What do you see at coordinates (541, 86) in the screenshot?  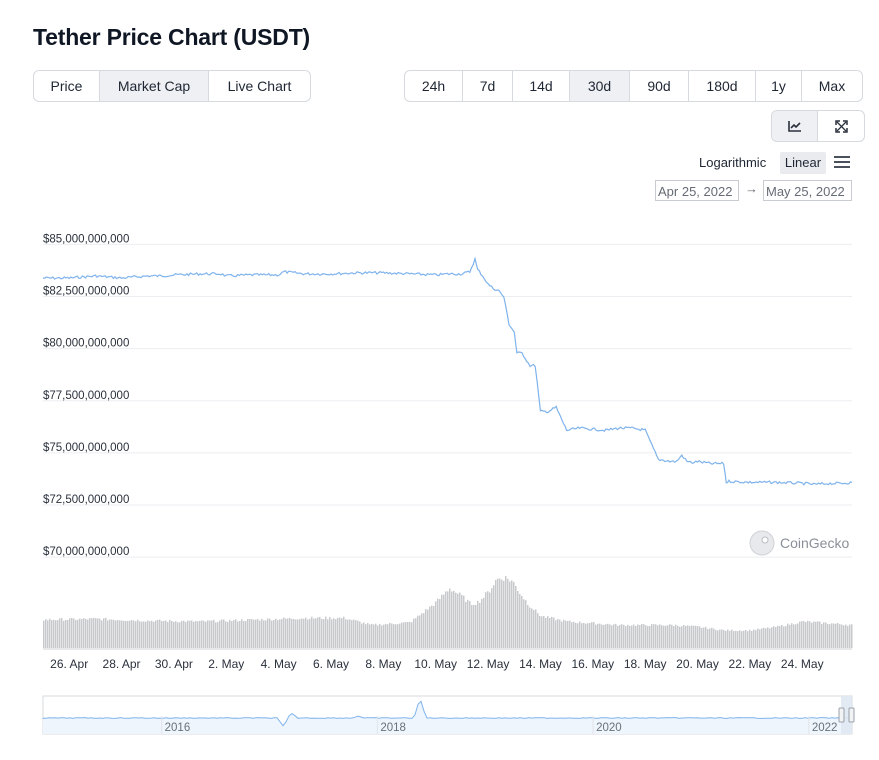 I see `range-14d: 14d` at bounding box center [541, 86].